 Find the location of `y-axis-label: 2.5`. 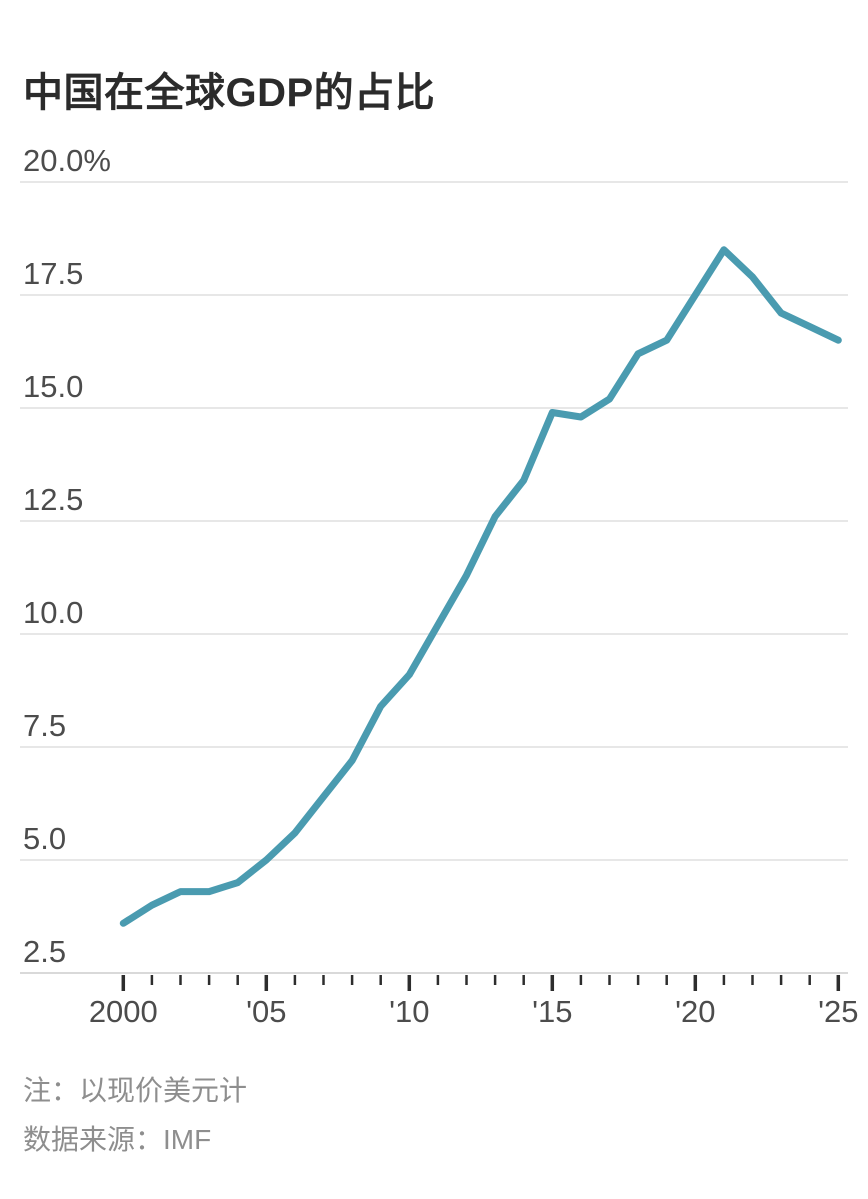

y-axis-label: 2.5 is located at coordinates (44, 951).